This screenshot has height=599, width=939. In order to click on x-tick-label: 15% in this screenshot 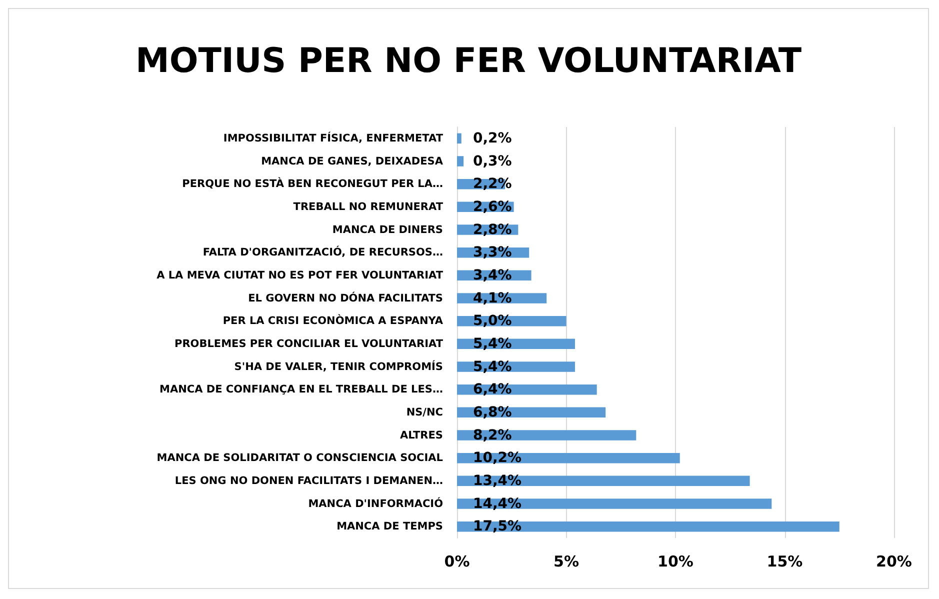, I will do `click(784, 561)`.